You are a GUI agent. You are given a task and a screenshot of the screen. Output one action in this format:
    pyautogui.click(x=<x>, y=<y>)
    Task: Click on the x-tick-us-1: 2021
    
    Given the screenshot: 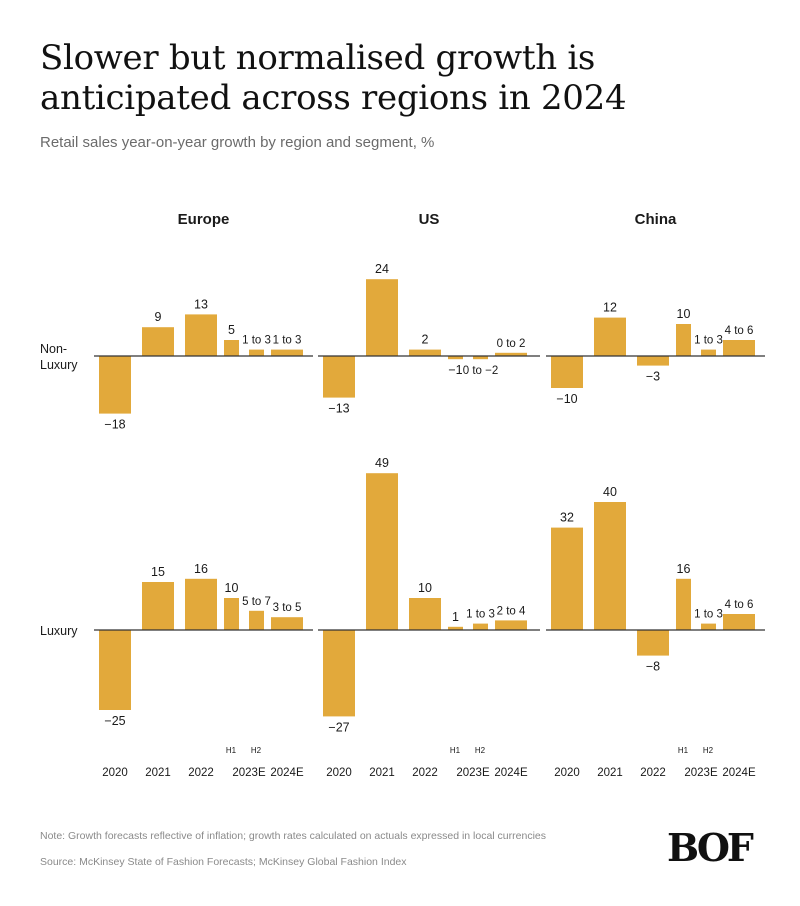 What is the action you would take?
    pyautogui.click(x=382, y=773)
    